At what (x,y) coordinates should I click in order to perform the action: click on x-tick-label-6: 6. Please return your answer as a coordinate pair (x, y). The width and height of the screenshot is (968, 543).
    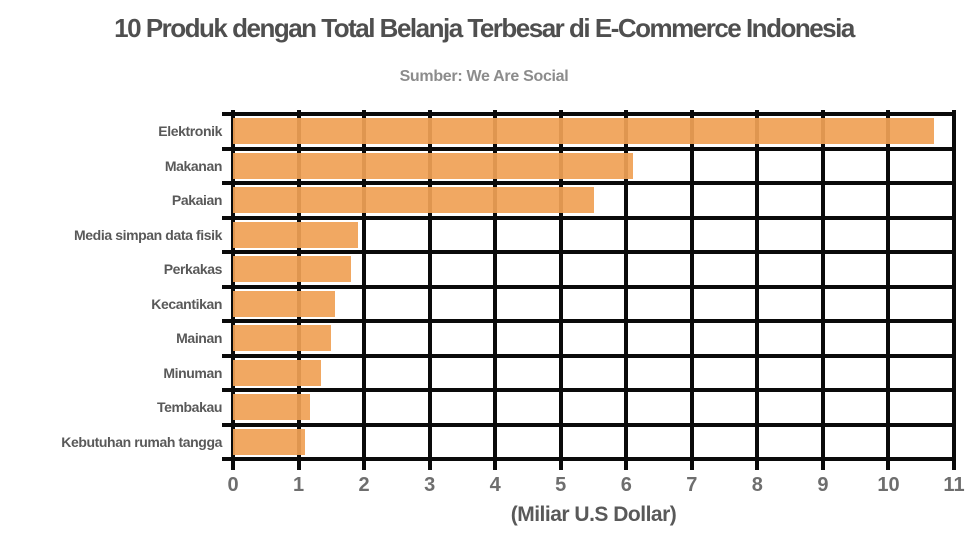
    Looking at the image, I should click on (626, 485).